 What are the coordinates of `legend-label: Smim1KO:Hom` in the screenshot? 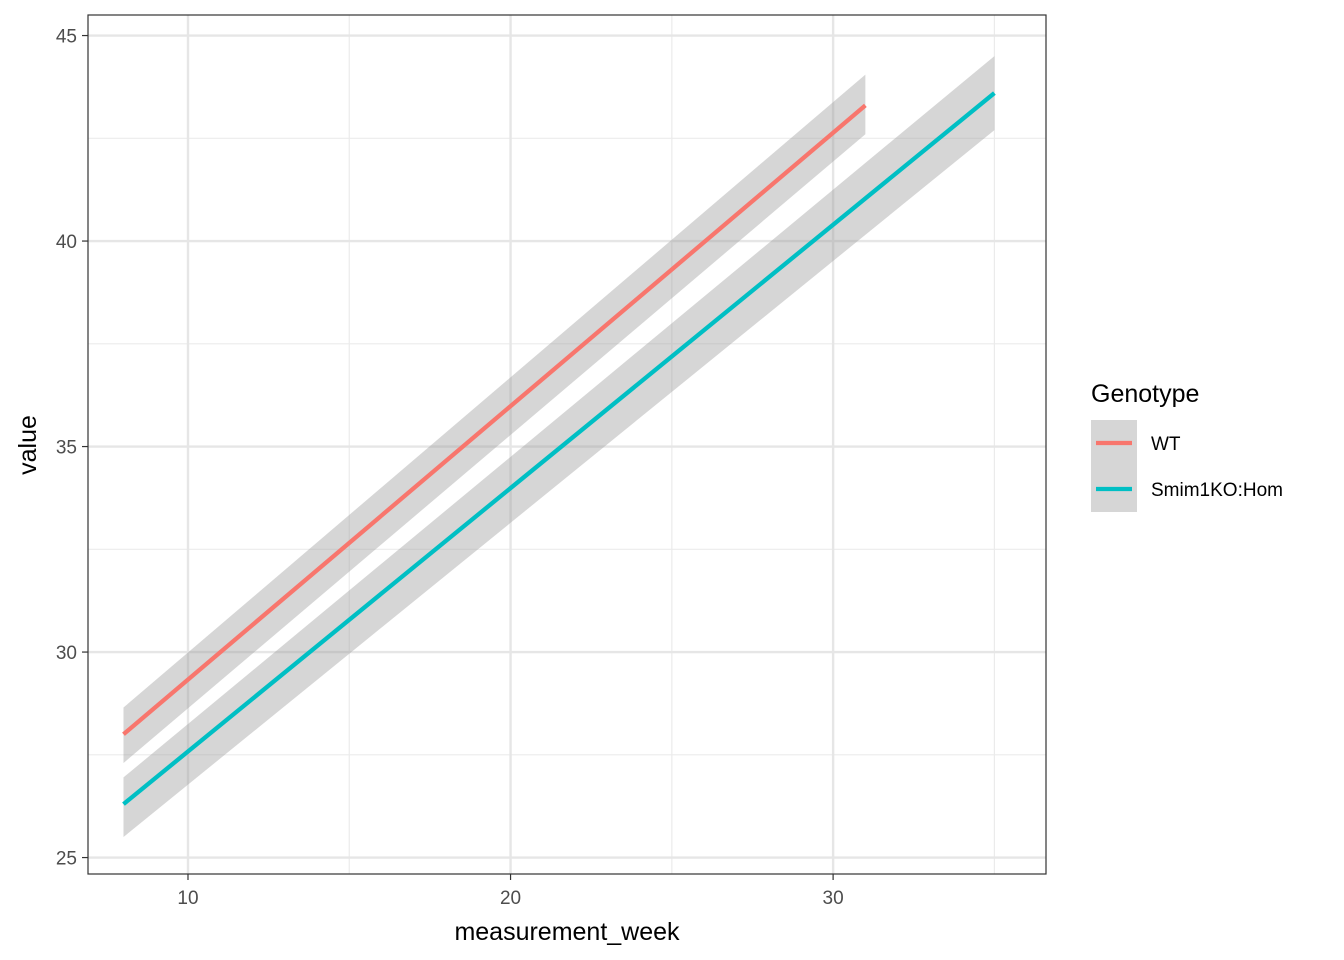 It's located at (1217, 490).